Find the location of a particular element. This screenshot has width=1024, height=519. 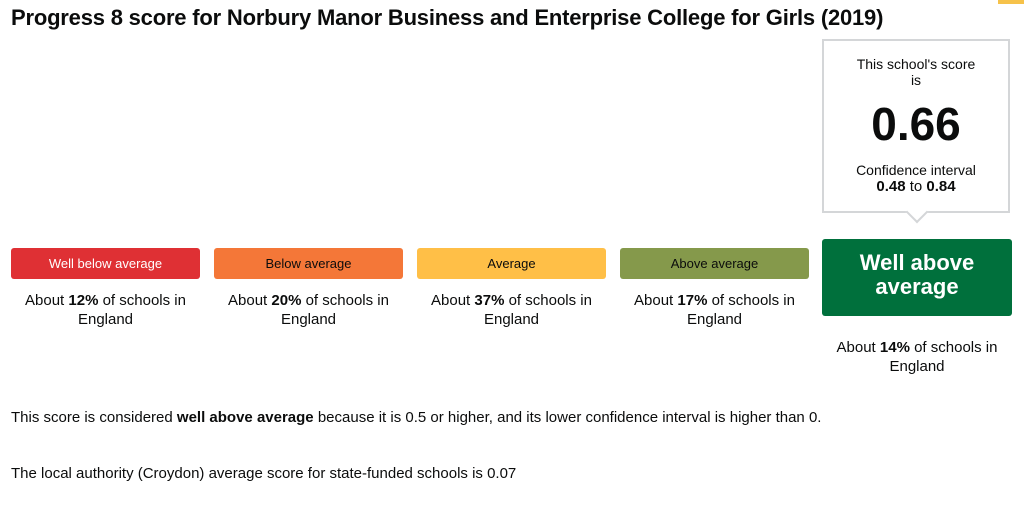

explanation-prefix: This score is considered is located at coordinates (92, 417).